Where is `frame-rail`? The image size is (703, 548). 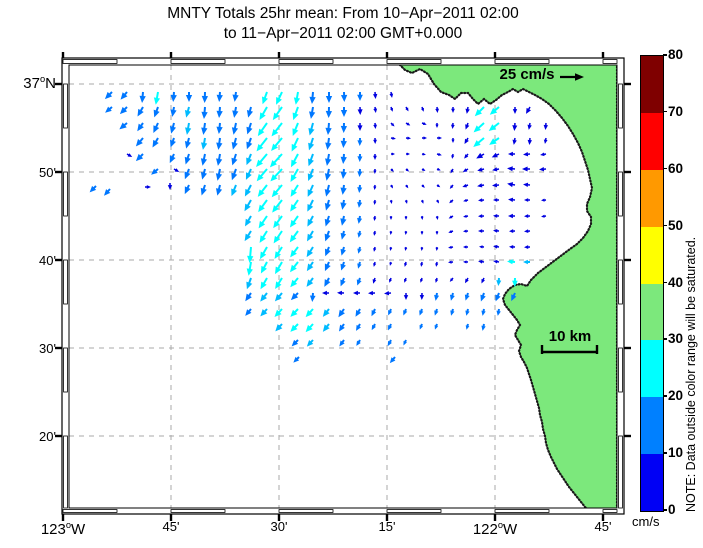
frame-rail is located at coordinates (620, 370).